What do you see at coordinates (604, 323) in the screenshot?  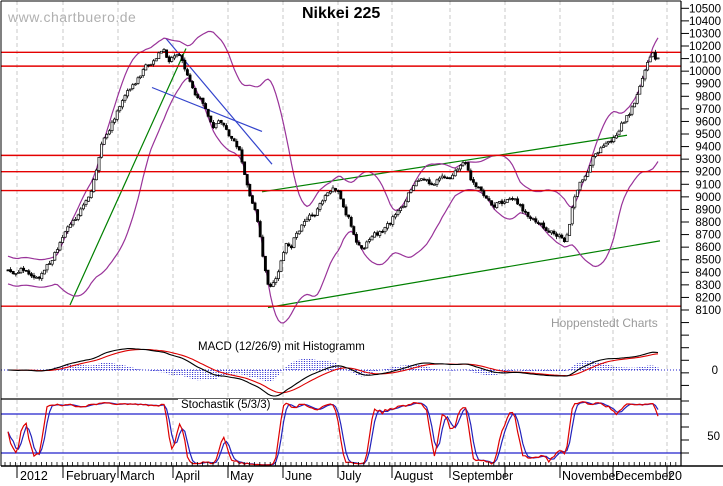 I see `brand-watermark: Hoppenstedt Charts` at bounding box center [604, 323].